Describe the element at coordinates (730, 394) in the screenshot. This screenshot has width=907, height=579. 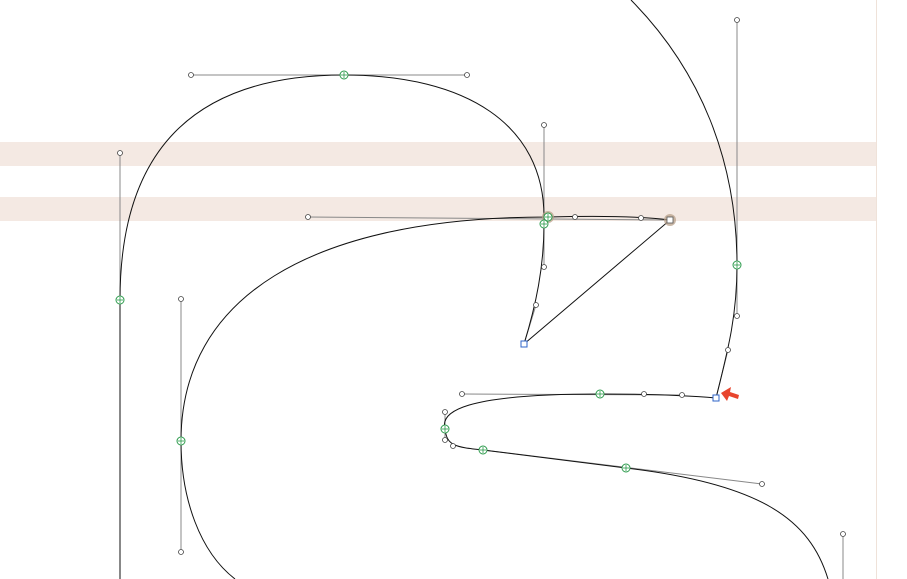
I see `arrow-pointer-icon` at that location.